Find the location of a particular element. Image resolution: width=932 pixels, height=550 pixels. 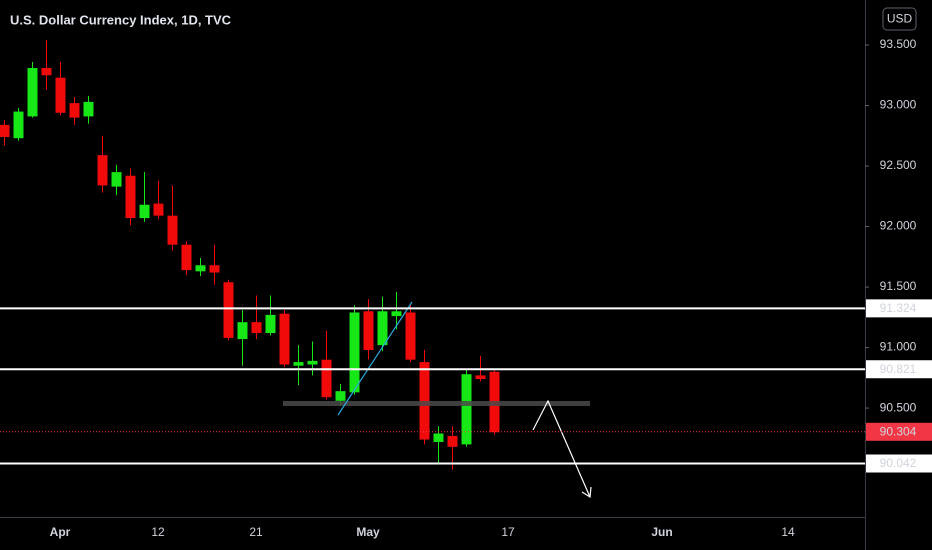

x-tick-label: Apr is located at coordinates (60, 532).